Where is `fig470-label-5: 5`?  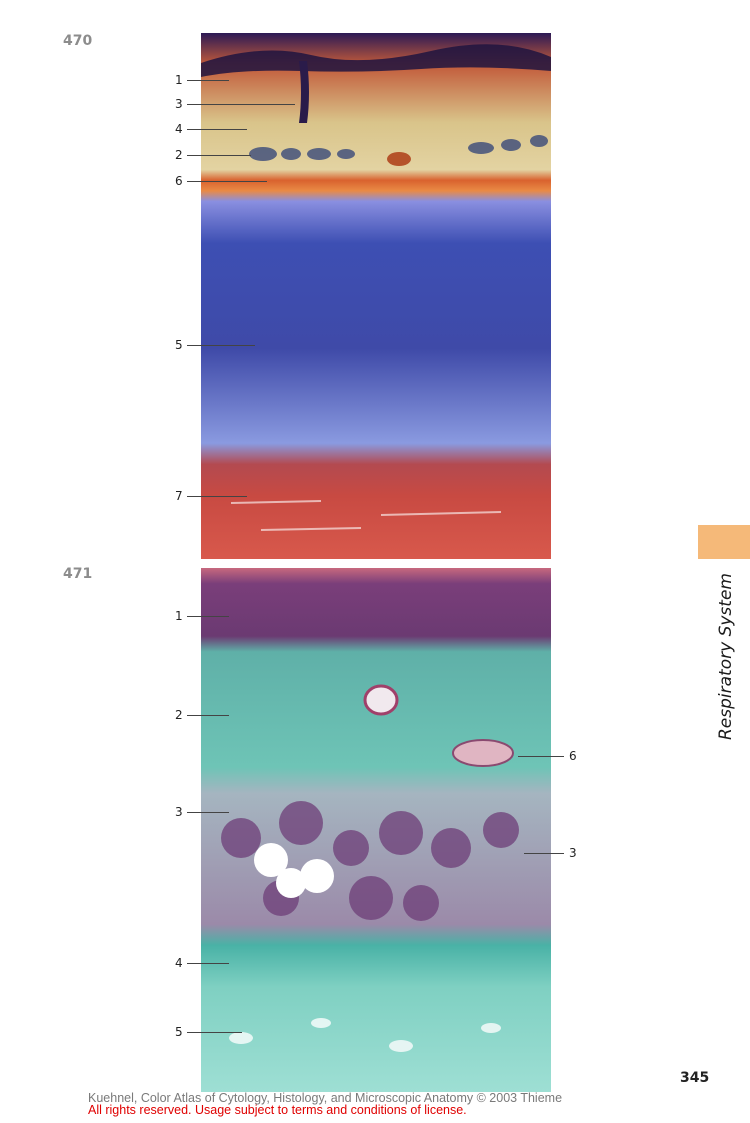
fig470-label-5: 5 is located at coordinates (179, 345).